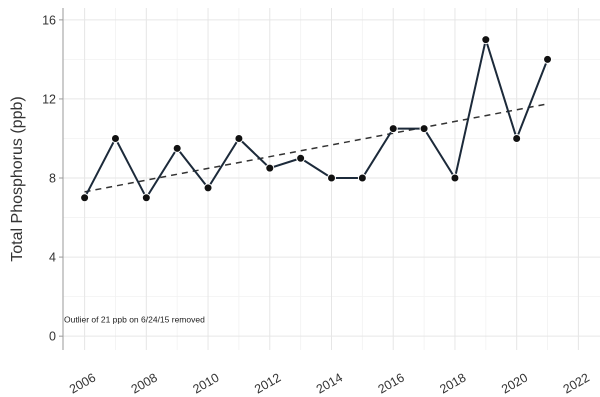  I want to click on y-ticks: 0 4 8 12 16, so click(52, 178).